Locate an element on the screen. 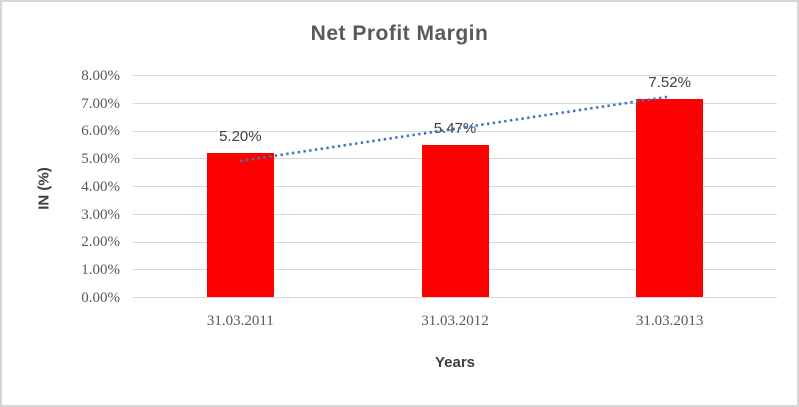 The height and width of the screenshot is (407, 799). bar-2011 is located at coordinates (240, 224).